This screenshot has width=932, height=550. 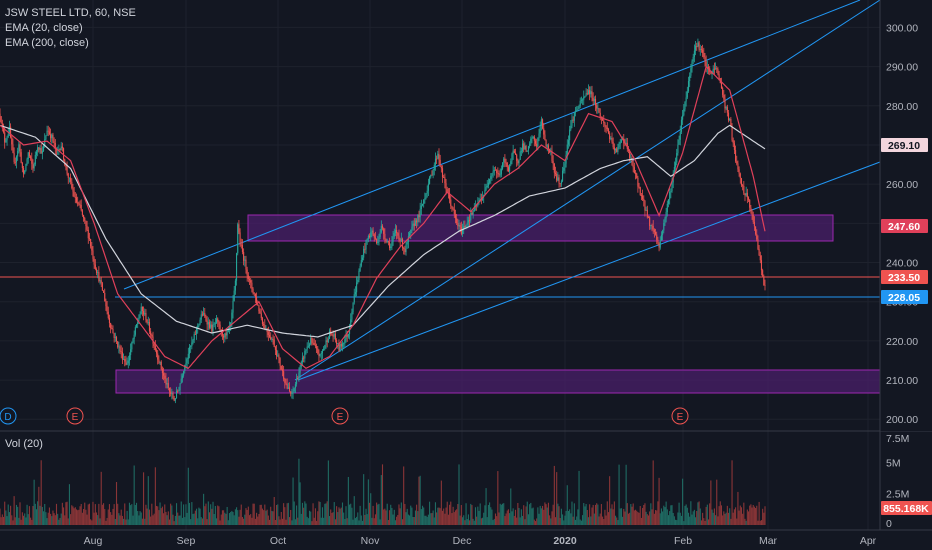 What do you see at coordinates (680, 416) in the screenshot?
I see `earnings-marker-3: E` at bounding box center [680, 416].